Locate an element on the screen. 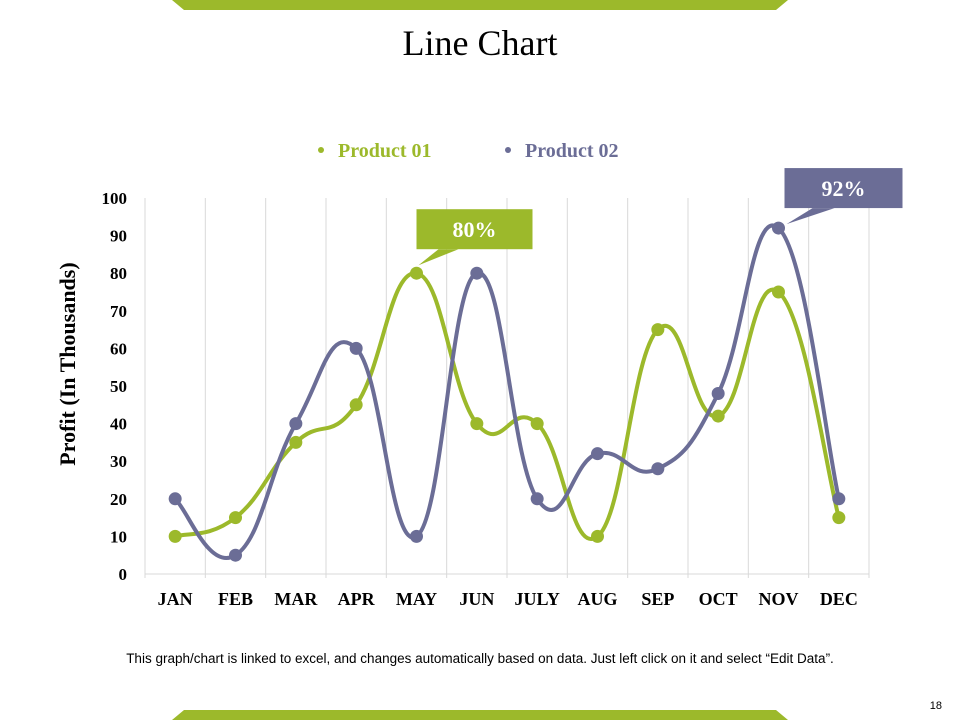 The height and width of the screenshot is (720, 960). data-point-product-02-apr is located at coordinates (356, 348).